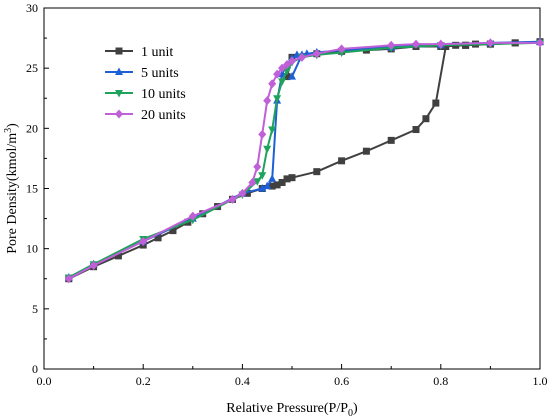  I want to click on x-axis-ticks: 0.0 0.2 0.4 0.6 0.8 1.0, so click(292, 376).